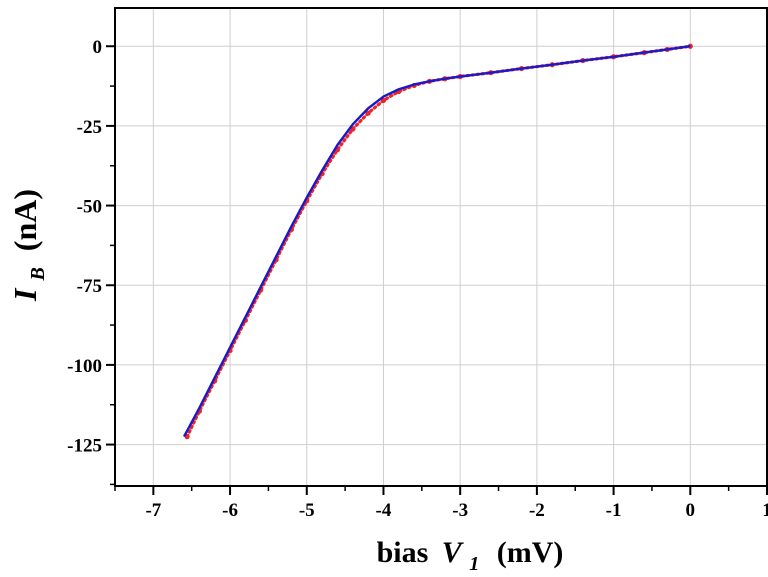 Image resolution: width=768 pixels, height=577 pixels. What do you see at coordinates (307, 510) in the screenshot?
I see `x-tick-label: -5` at bounding box center [307, 510].